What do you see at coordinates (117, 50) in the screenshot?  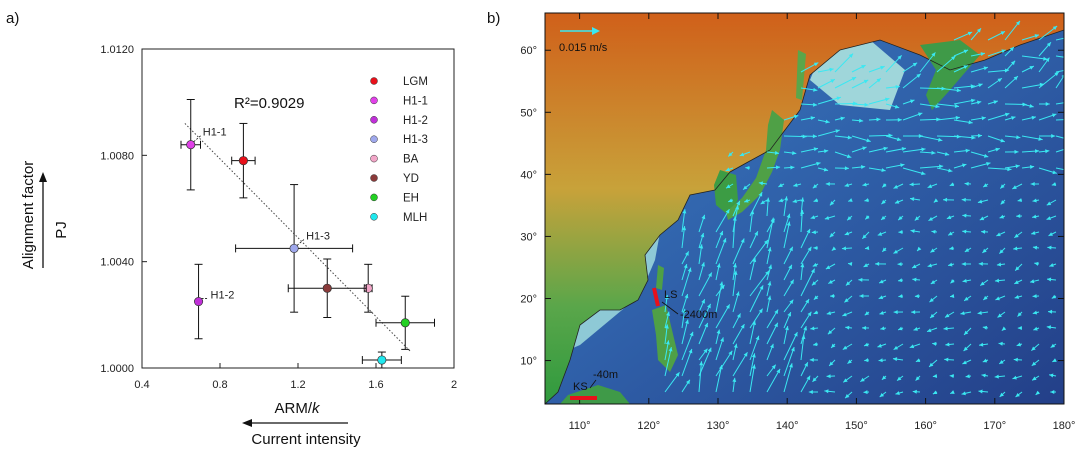 I see `y-tick-label: 1.0120` at bounding box center [117, 50].